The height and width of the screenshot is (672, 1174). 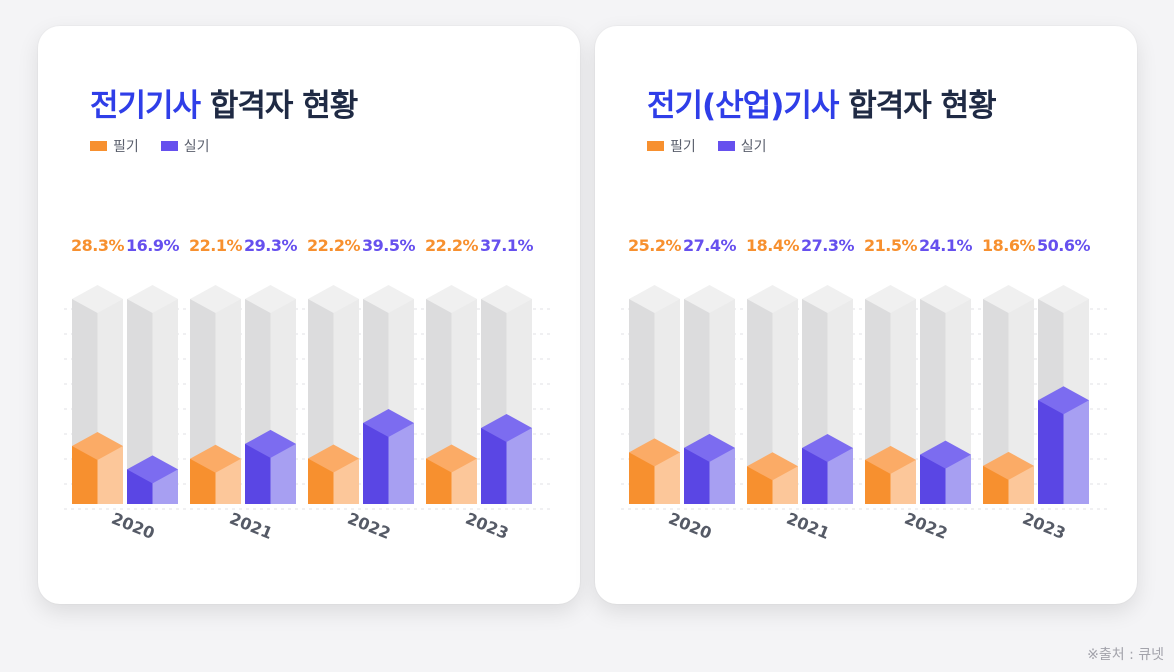 I want to click on data-label-written: 22.2%, so click(x=333, y=245).